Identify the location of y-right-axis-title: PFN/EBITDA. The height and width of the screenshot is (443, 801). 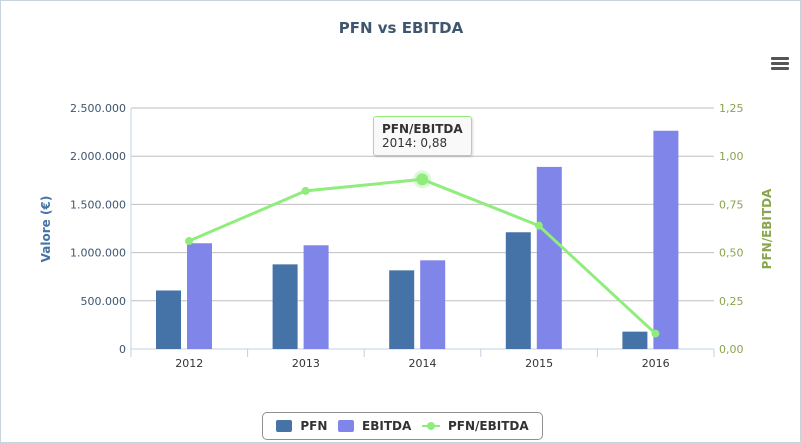
(767, 228).